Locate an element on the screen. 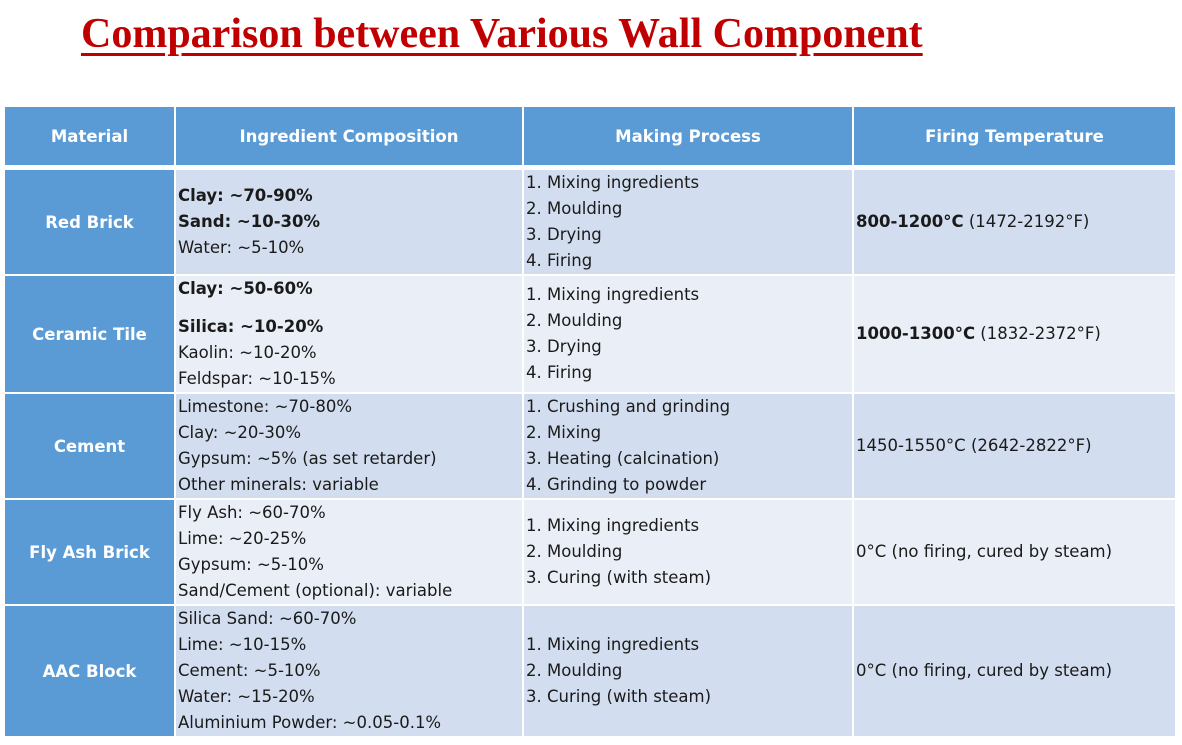  process-step: 2. Mixing is located at coordinates (564, 432).